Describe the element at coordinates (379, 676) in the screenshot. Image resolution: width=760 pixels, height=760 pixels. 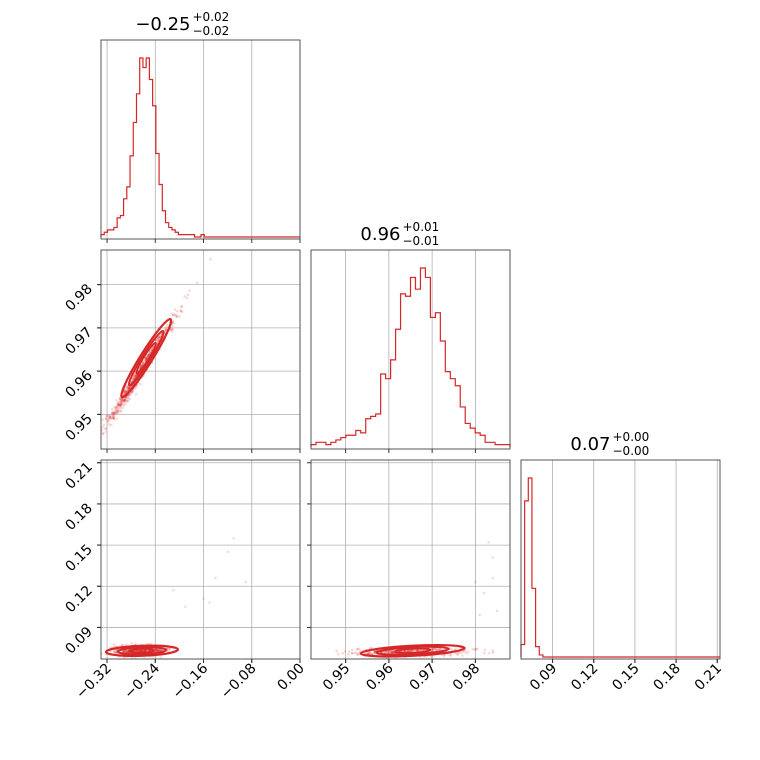
I see `x-tick-label: 0.96` at that location.